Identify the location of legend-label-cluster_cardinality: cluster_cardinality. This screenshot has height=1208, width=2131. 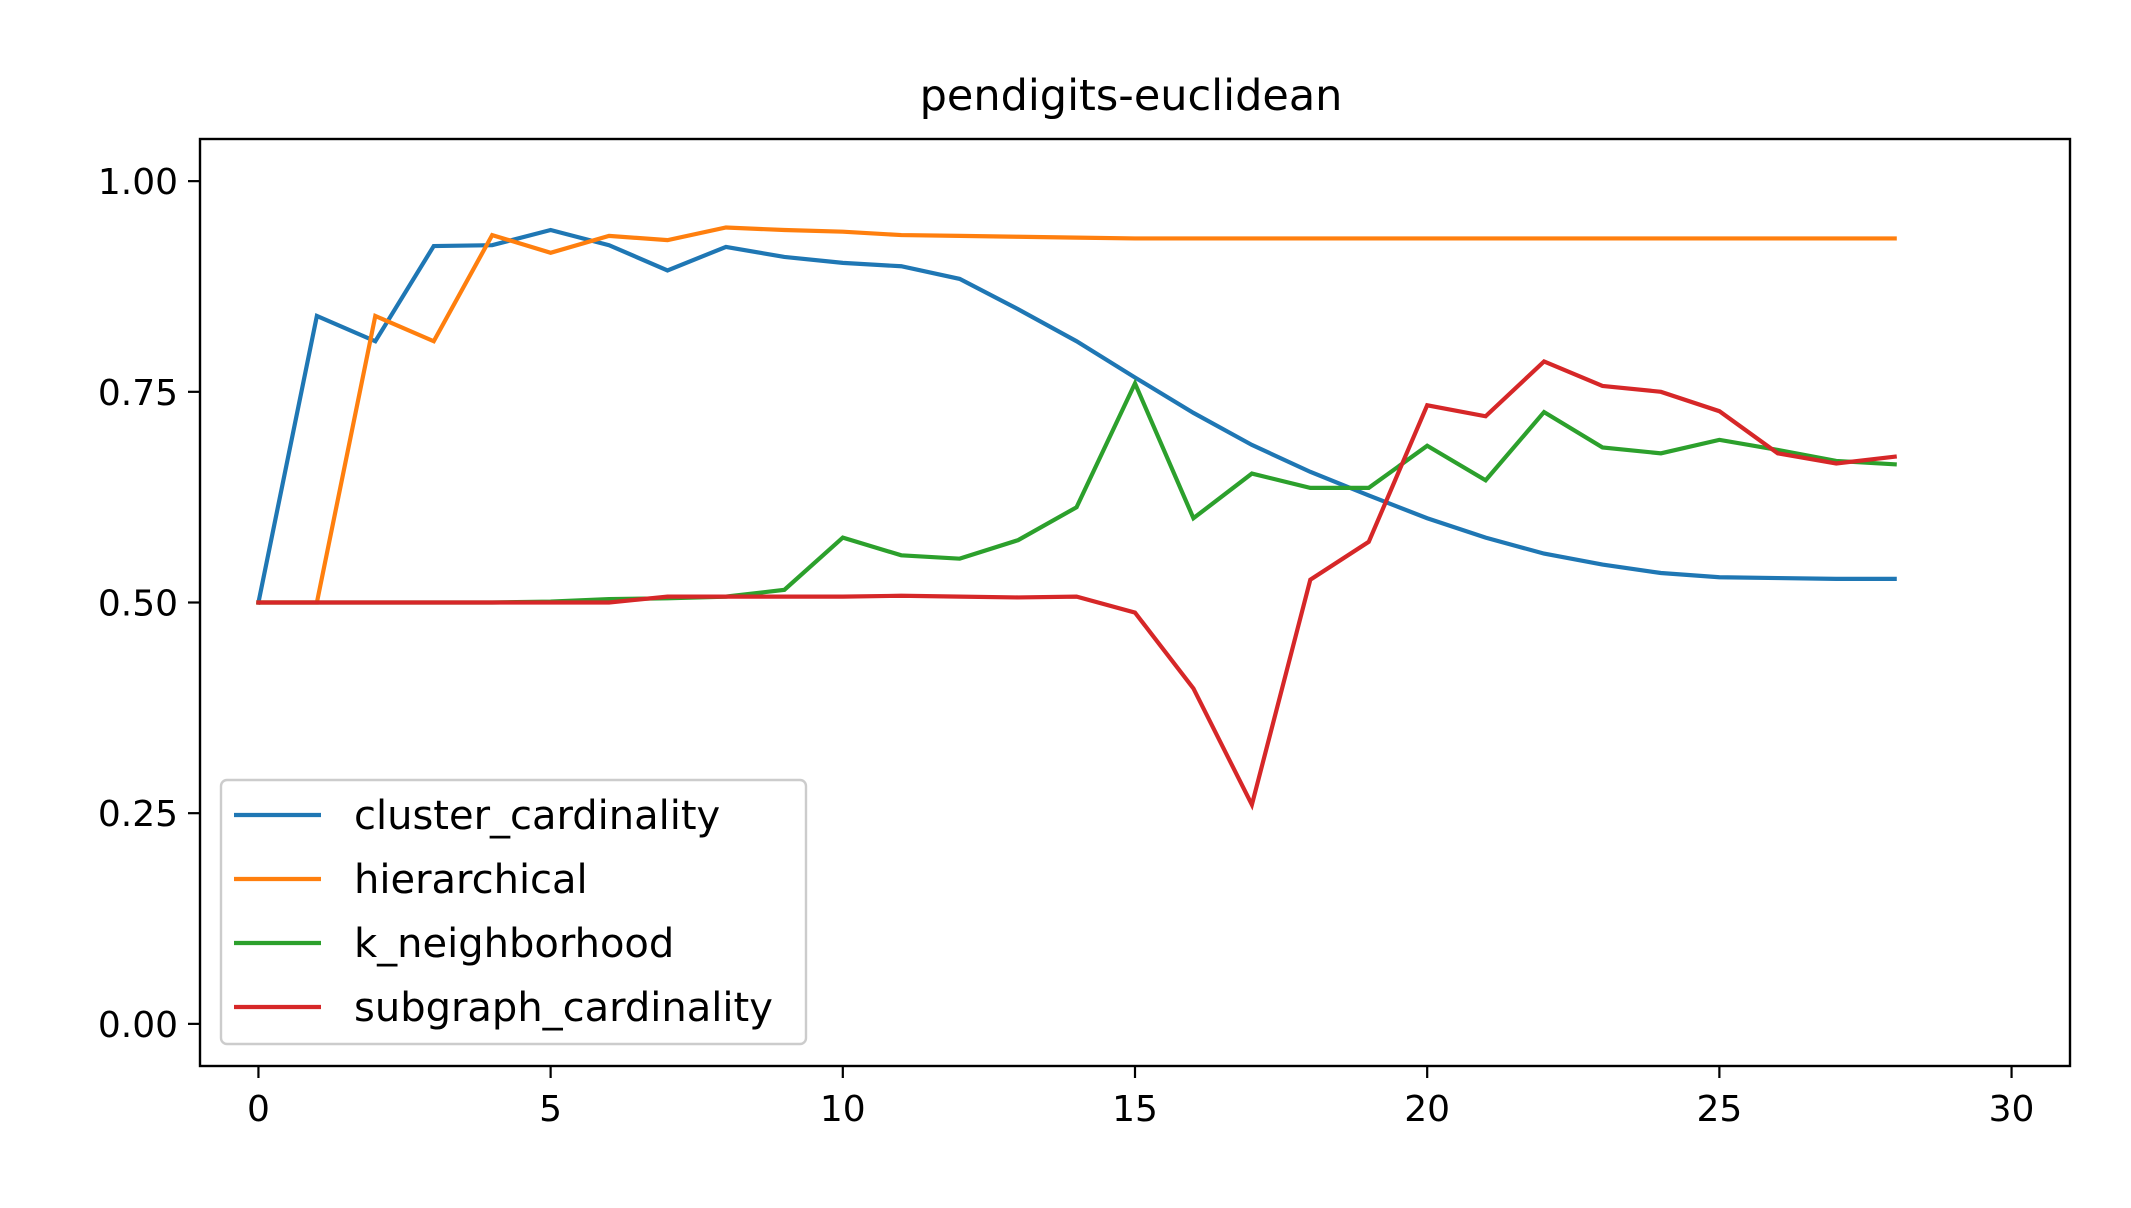
(537, 816).